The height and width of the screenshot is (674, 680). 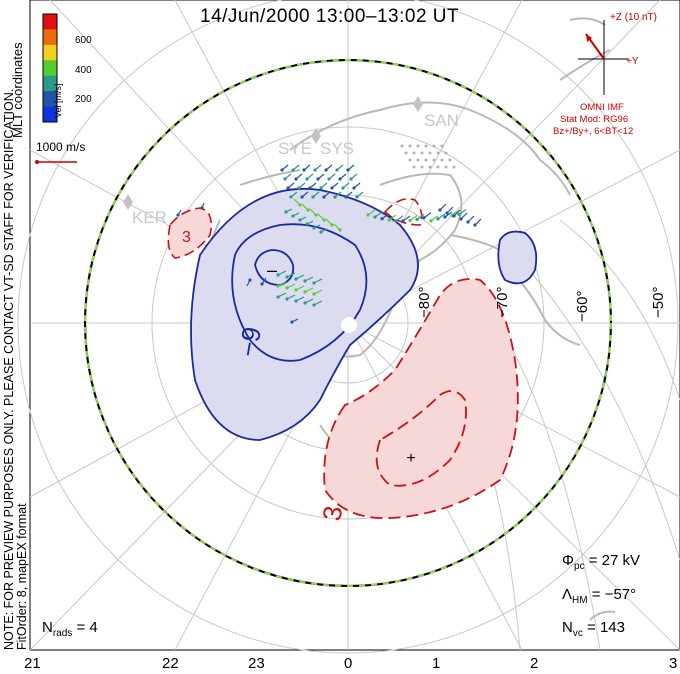 I want to click on radar-count: Nrads = 4, so click(x=70, y=629).